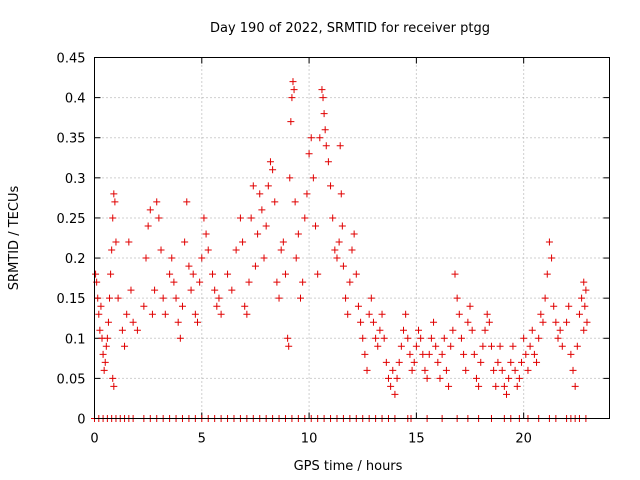 This screenshot has height=480, width=640. What do you see at coordinates (309, 439) in the screenshot?
I see `x-tick-label: 10` at bounding box center [309, 439].